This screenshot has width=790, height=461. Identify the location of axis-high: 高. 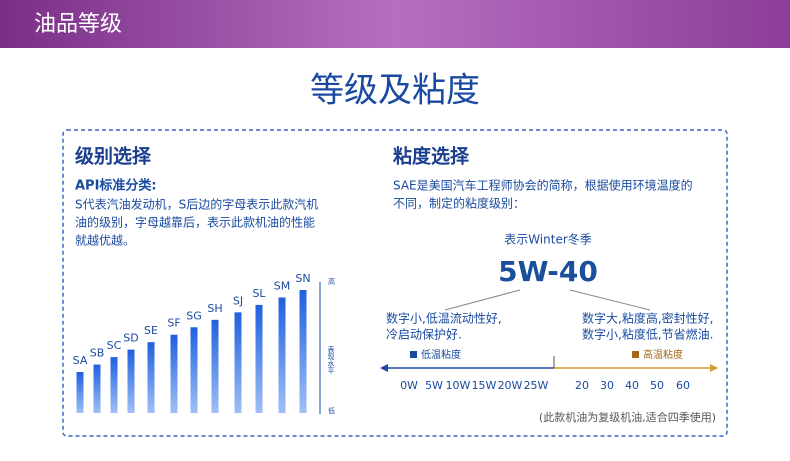
(331, 281).